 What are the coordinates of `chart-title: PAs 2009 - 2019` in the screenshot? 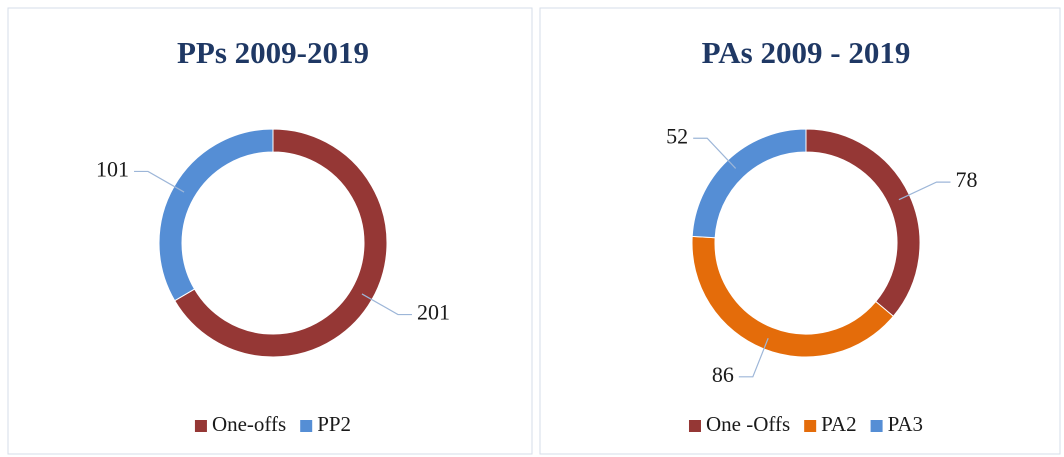 It's located at (806, 52).